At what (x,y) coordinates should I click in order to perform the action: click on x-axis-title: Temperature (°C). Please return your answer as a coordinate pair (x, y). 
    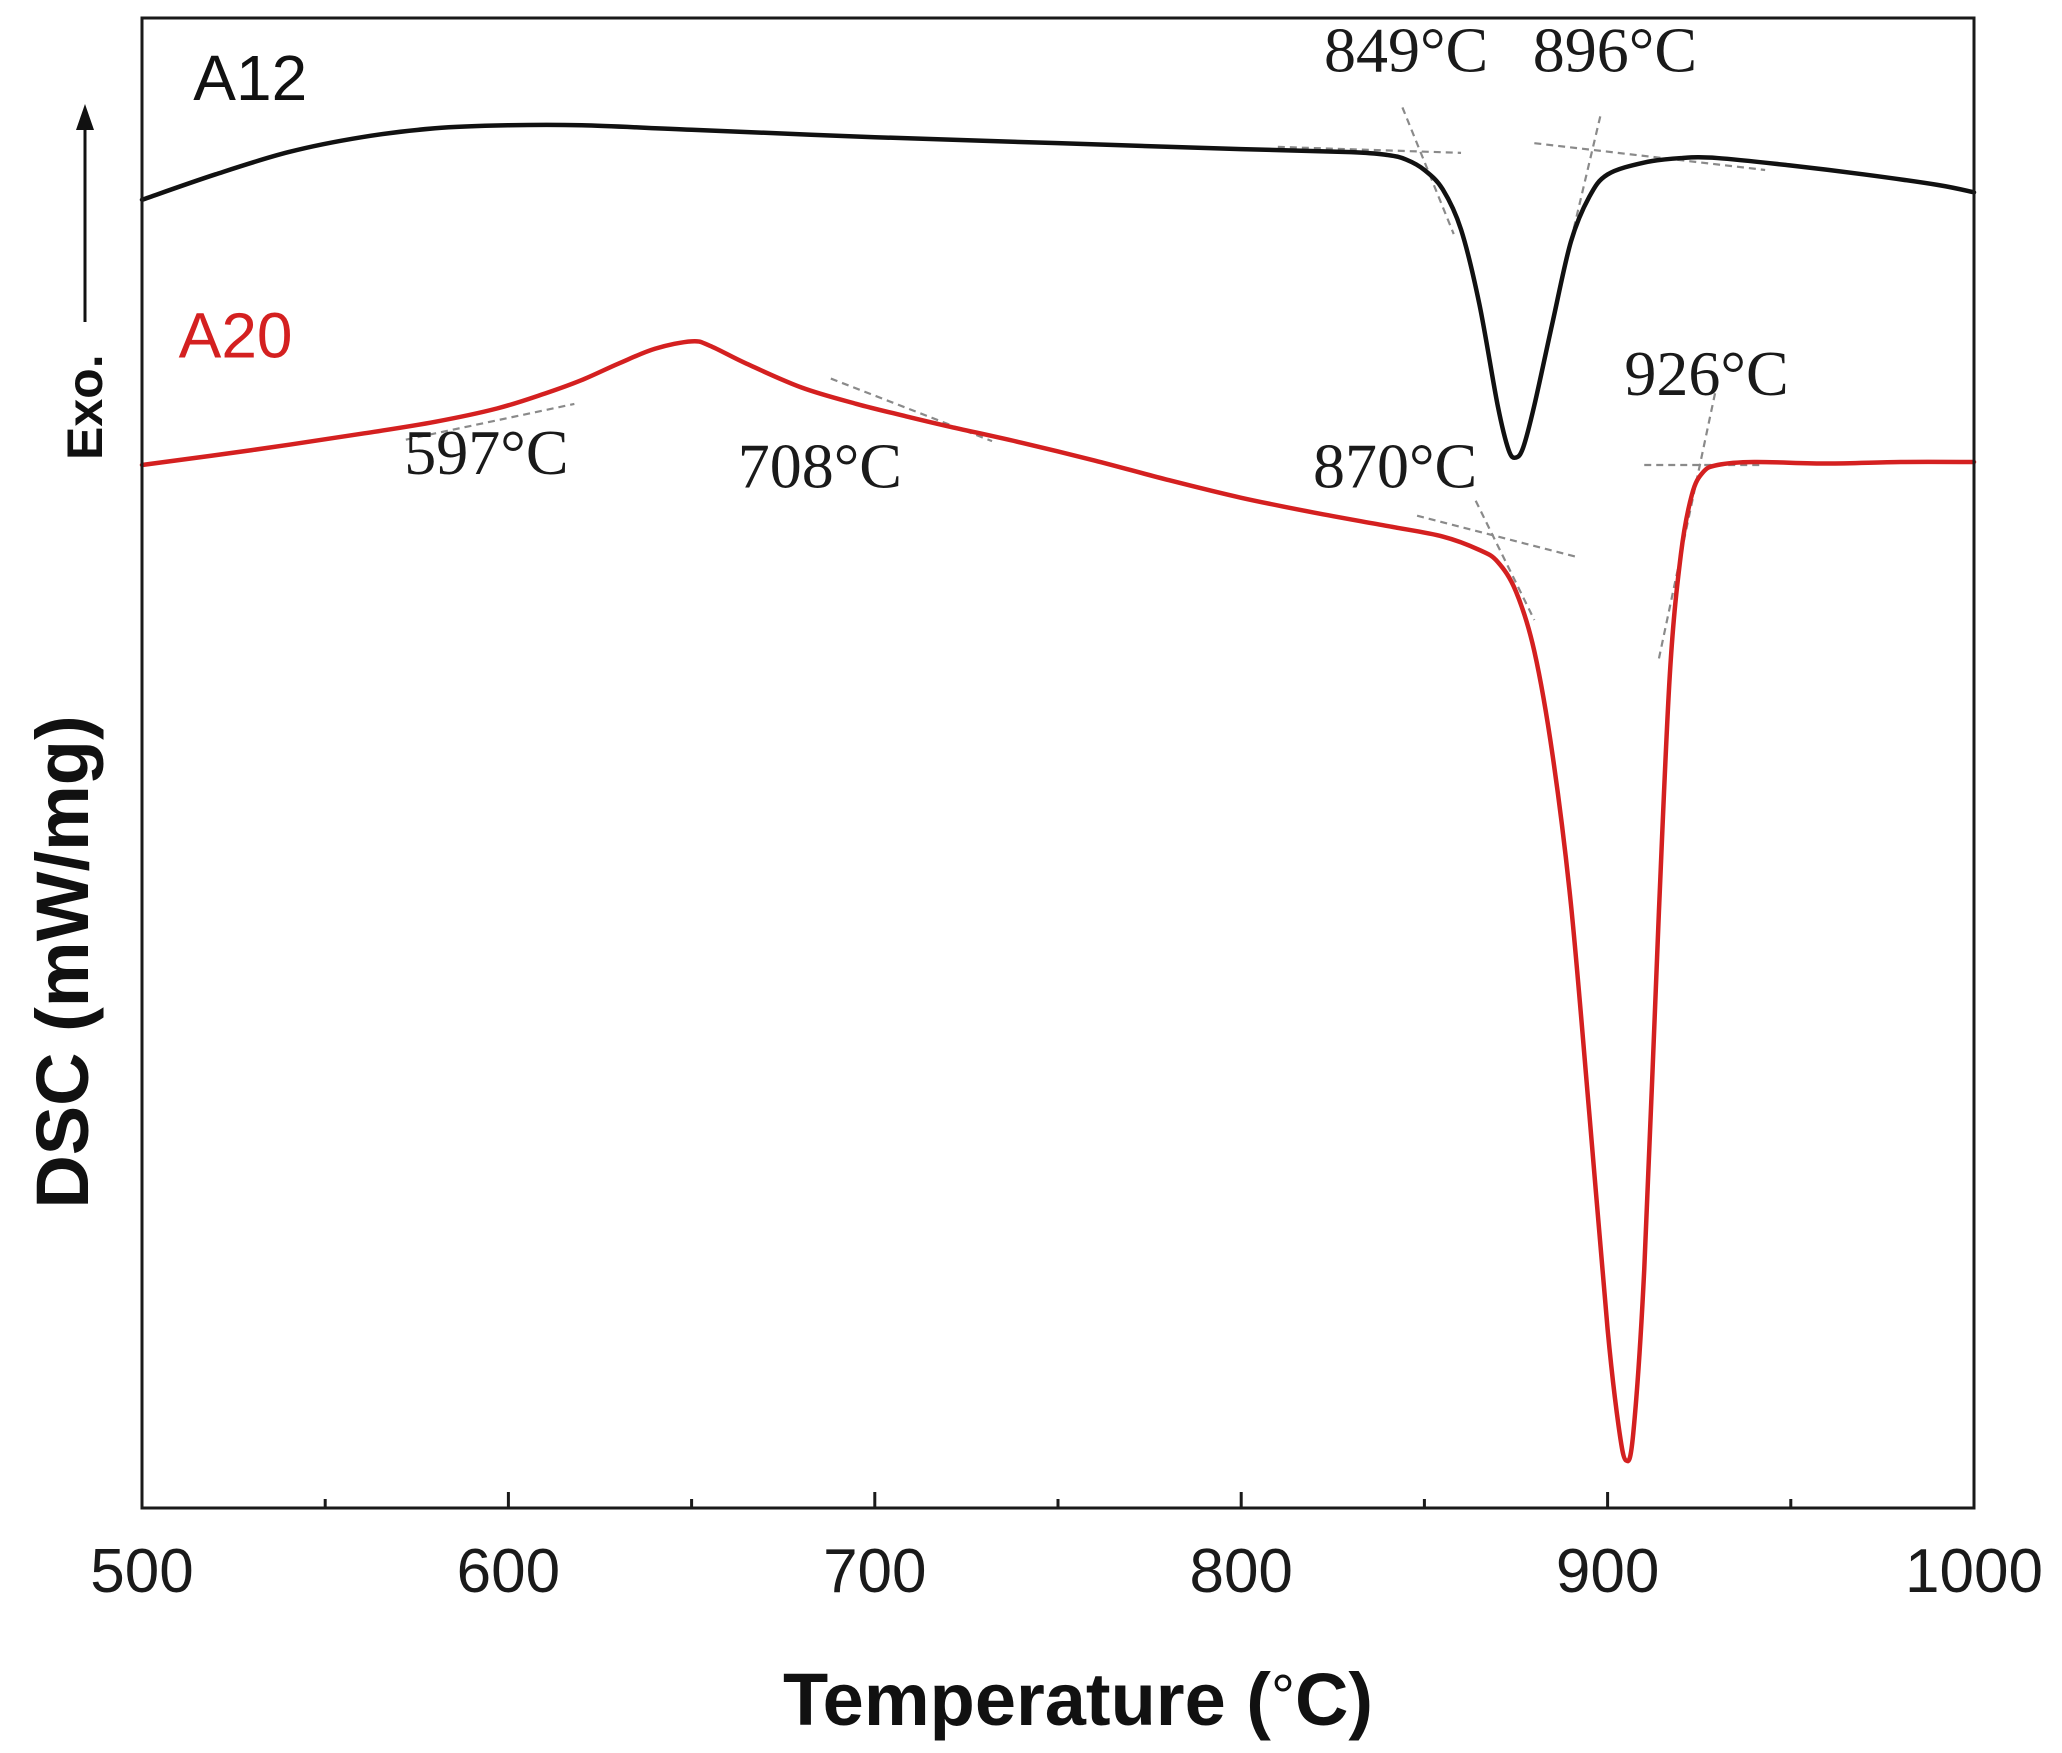
    Looking at the image, I should click on (1078, 1699).